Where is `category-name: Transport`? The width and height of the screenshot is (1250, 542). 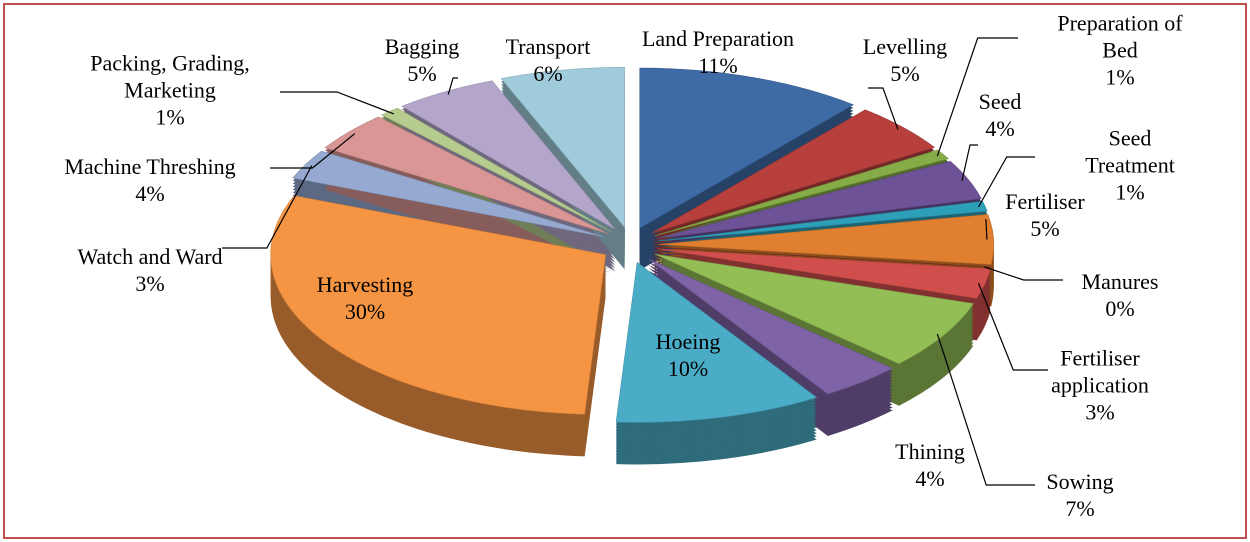 category-name: Transport is located at coordinates (548, 46).